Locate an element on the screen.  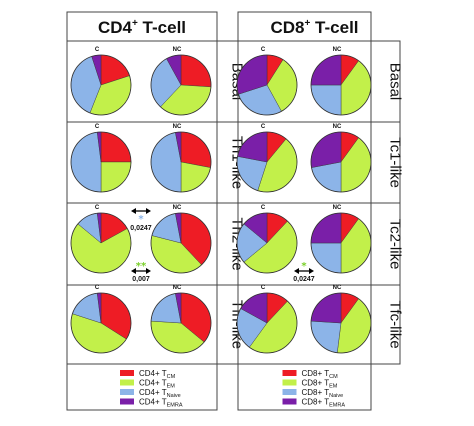
significance-stars: ** is located at coordinates (141, 266).